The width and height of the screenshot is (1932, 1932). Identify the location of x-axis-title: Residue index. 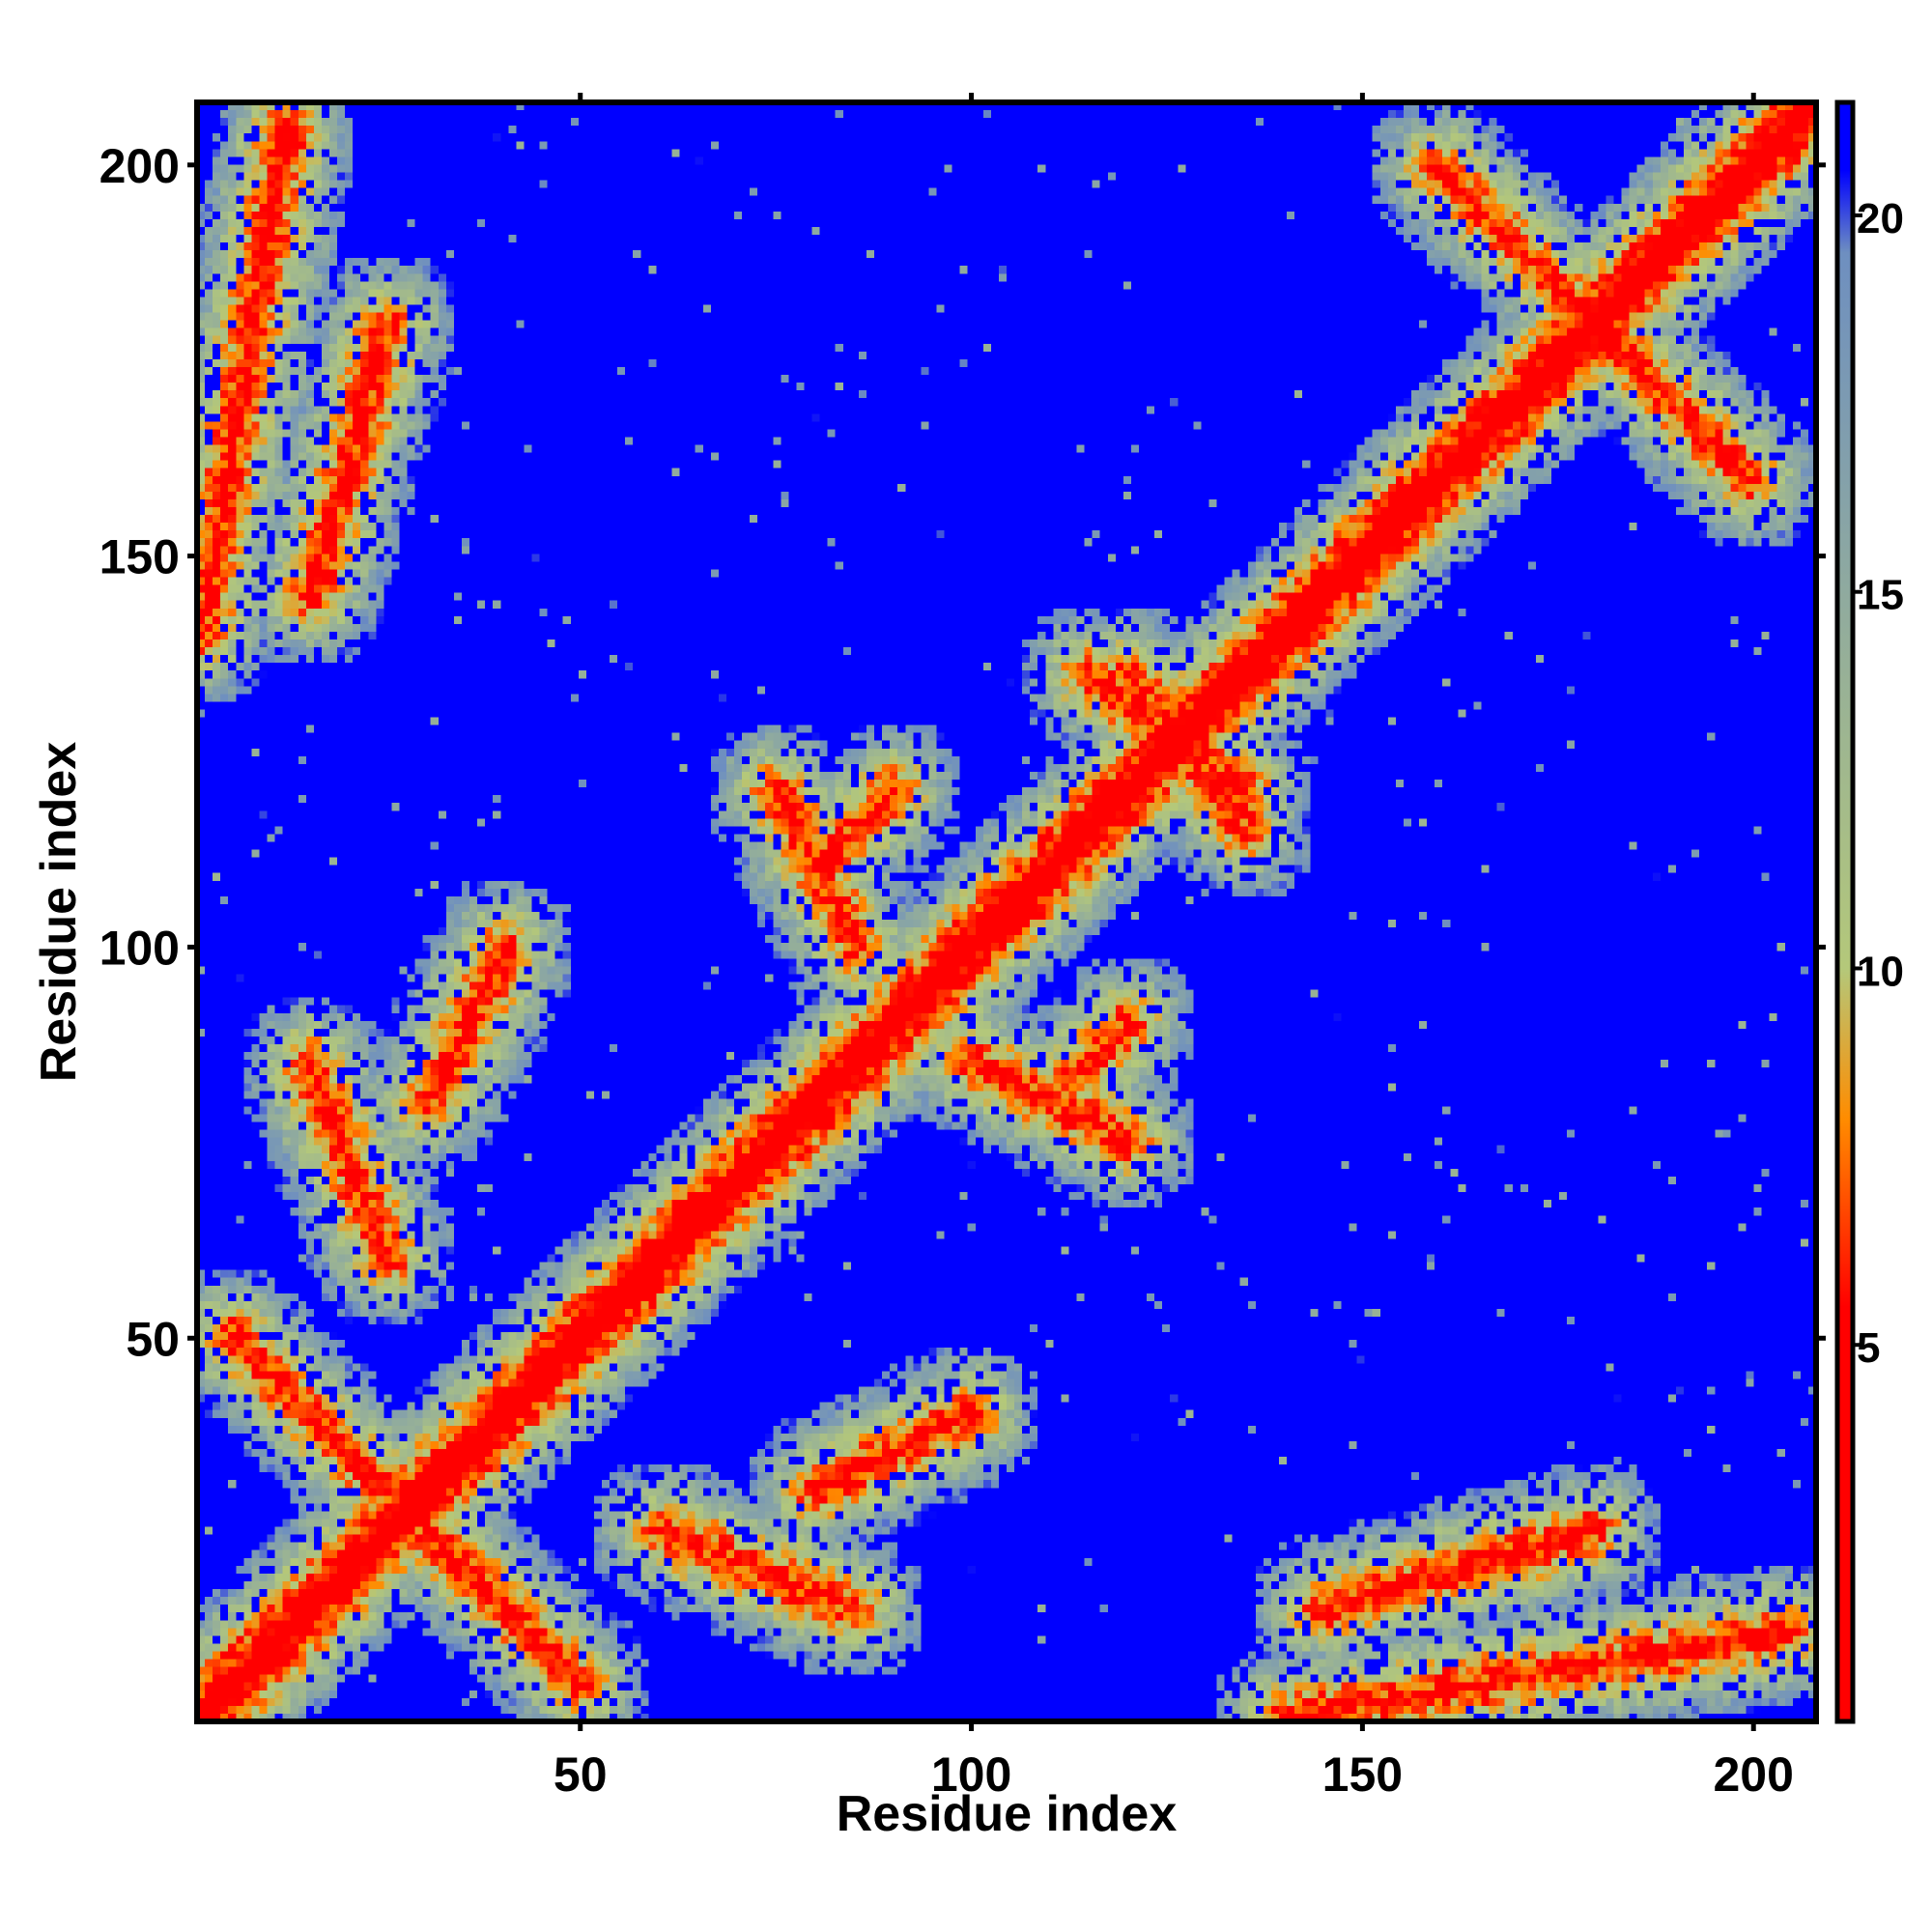
(1008, 1814).